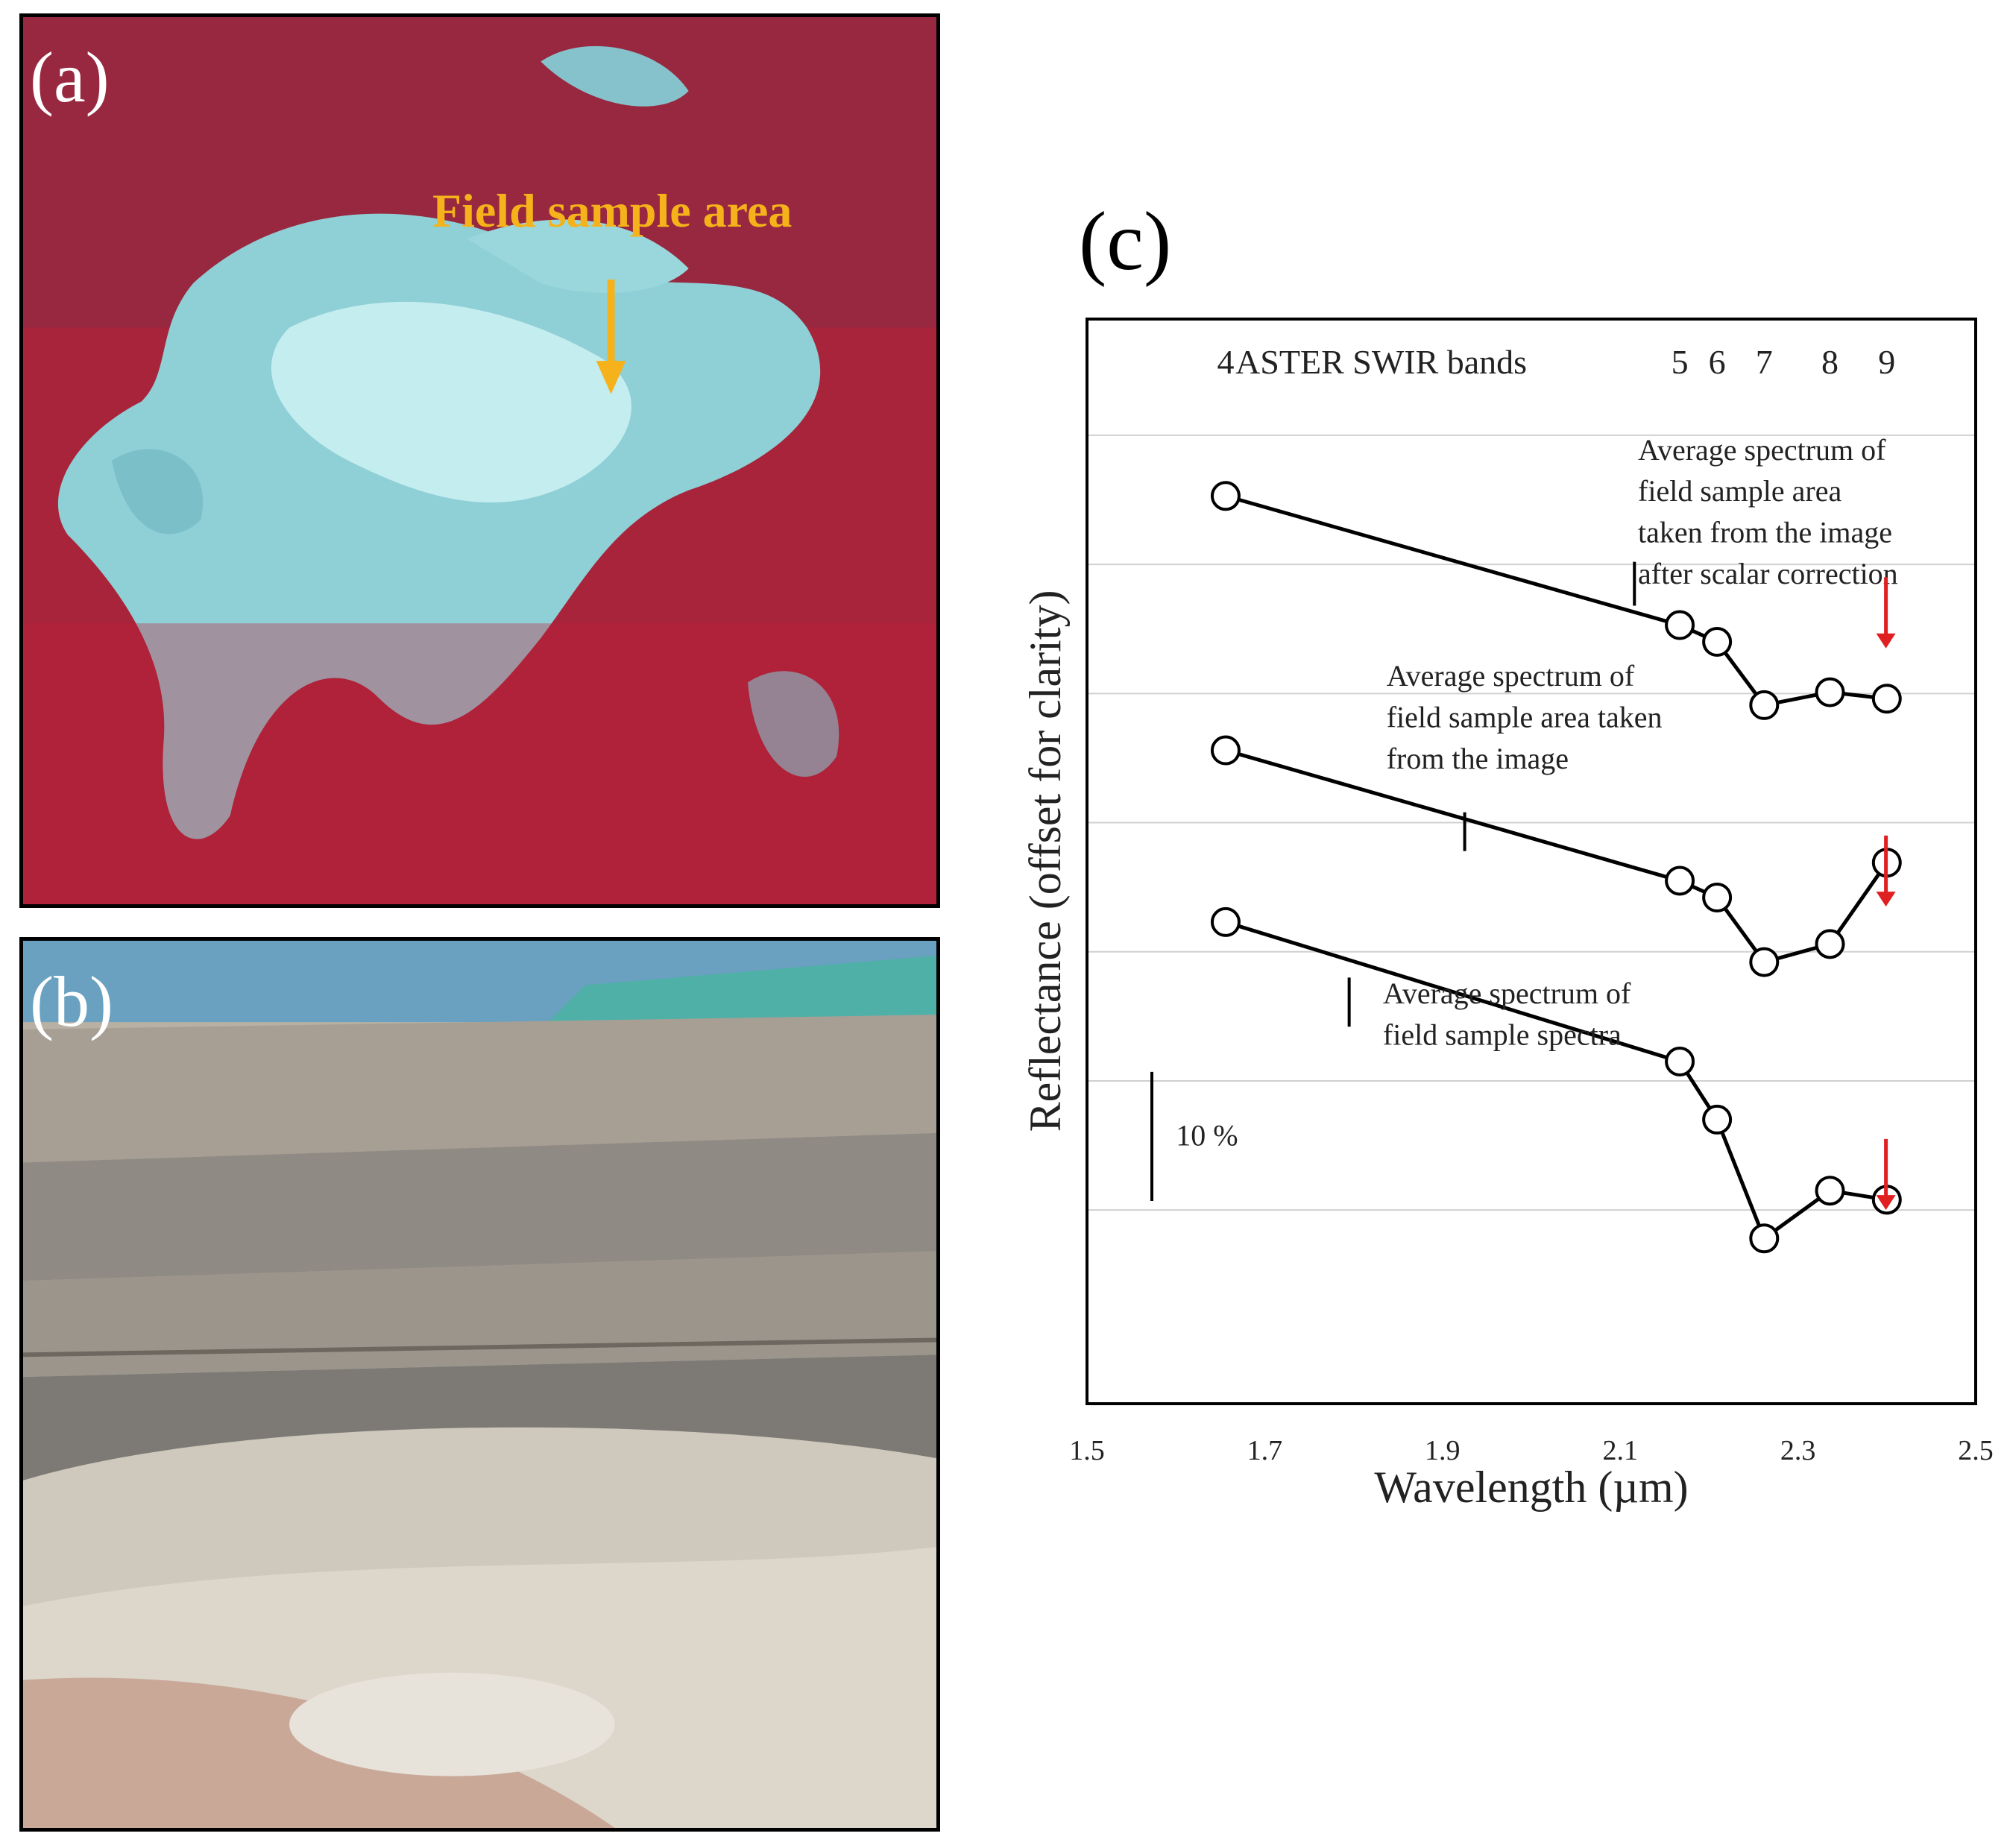  Describe the element at coordinates (1381, 362) in the screenshot. I see `band-header-title: ASTER SWIR bands` at that location.